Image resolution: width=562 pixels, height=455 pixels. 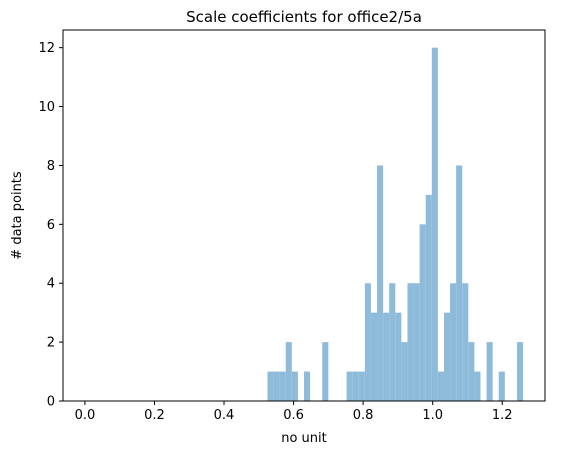 What do you see at coordinates (51, 402) in the screenshot?
I see `y-tick-label: 0` at bounding box center [51, 402].